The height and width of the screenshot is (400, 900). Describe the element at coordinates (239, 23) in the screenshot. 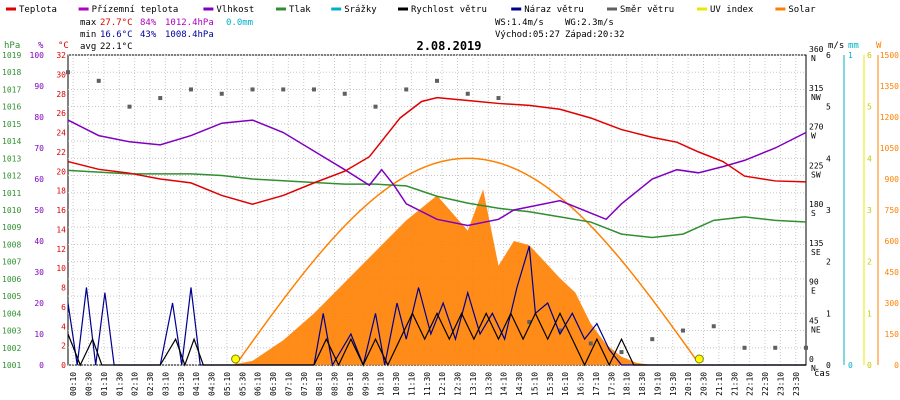

I see `stats-max-rain: 0.0mm` at that location.